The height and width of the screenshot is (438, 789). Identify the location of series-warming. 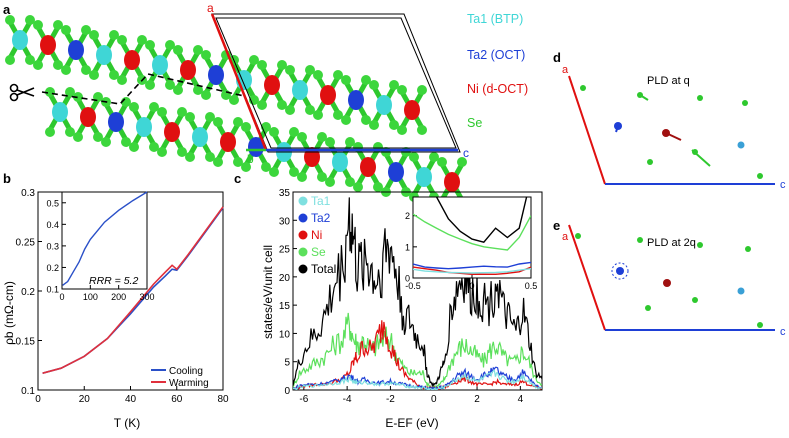
(133, 290).